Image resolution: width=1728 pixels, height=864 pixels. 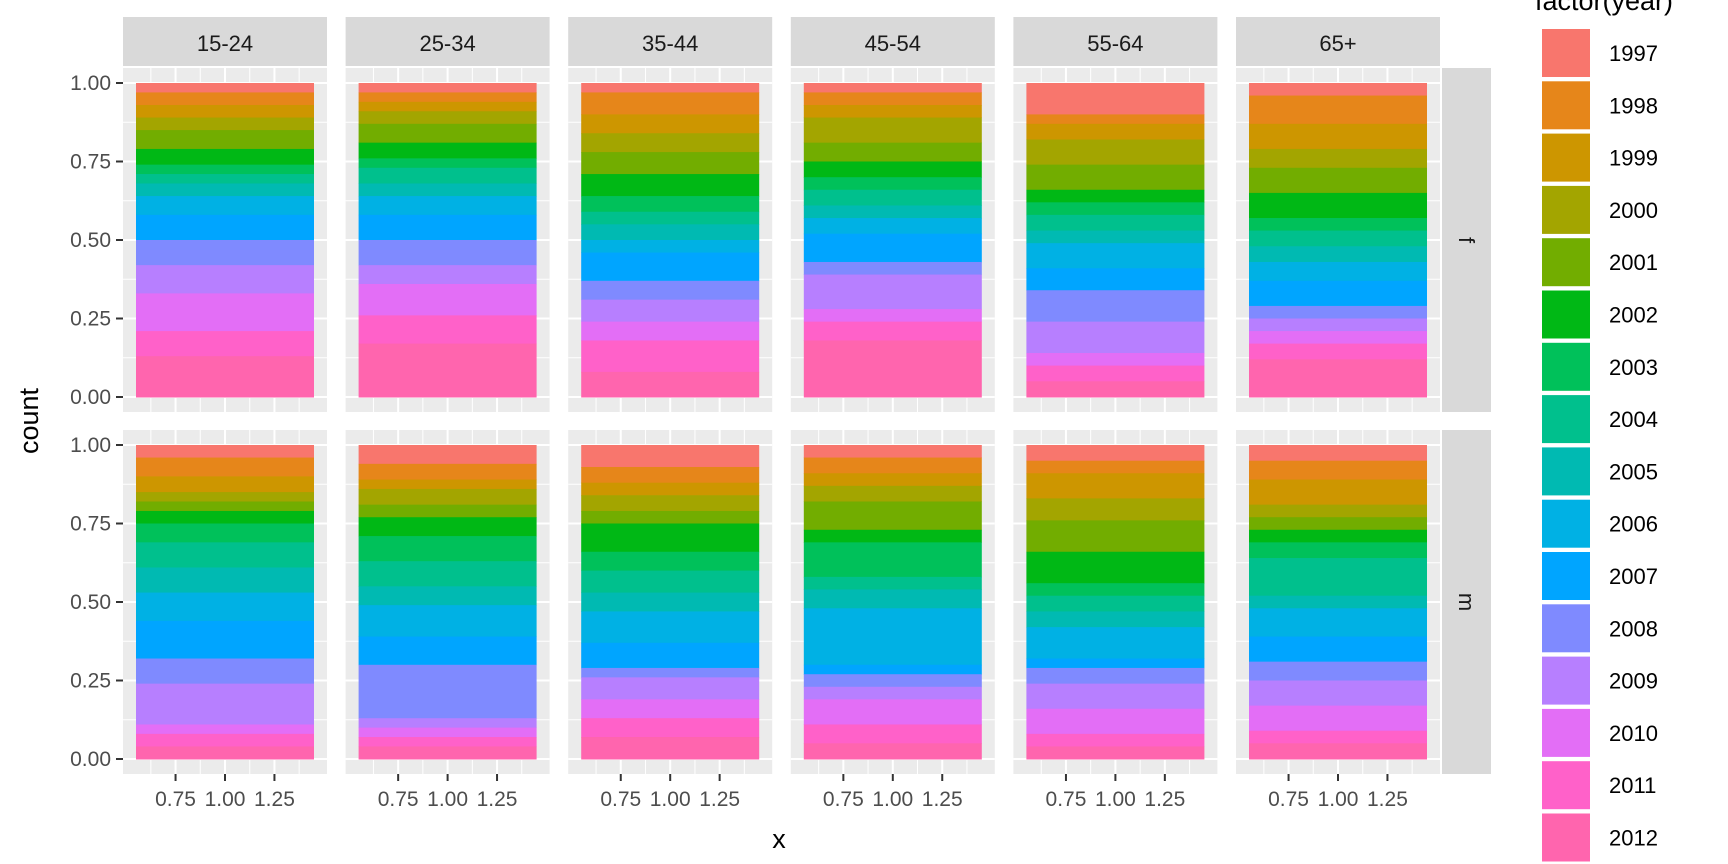 I want to click on legend-key-2004, so click(x=1566, y=419).